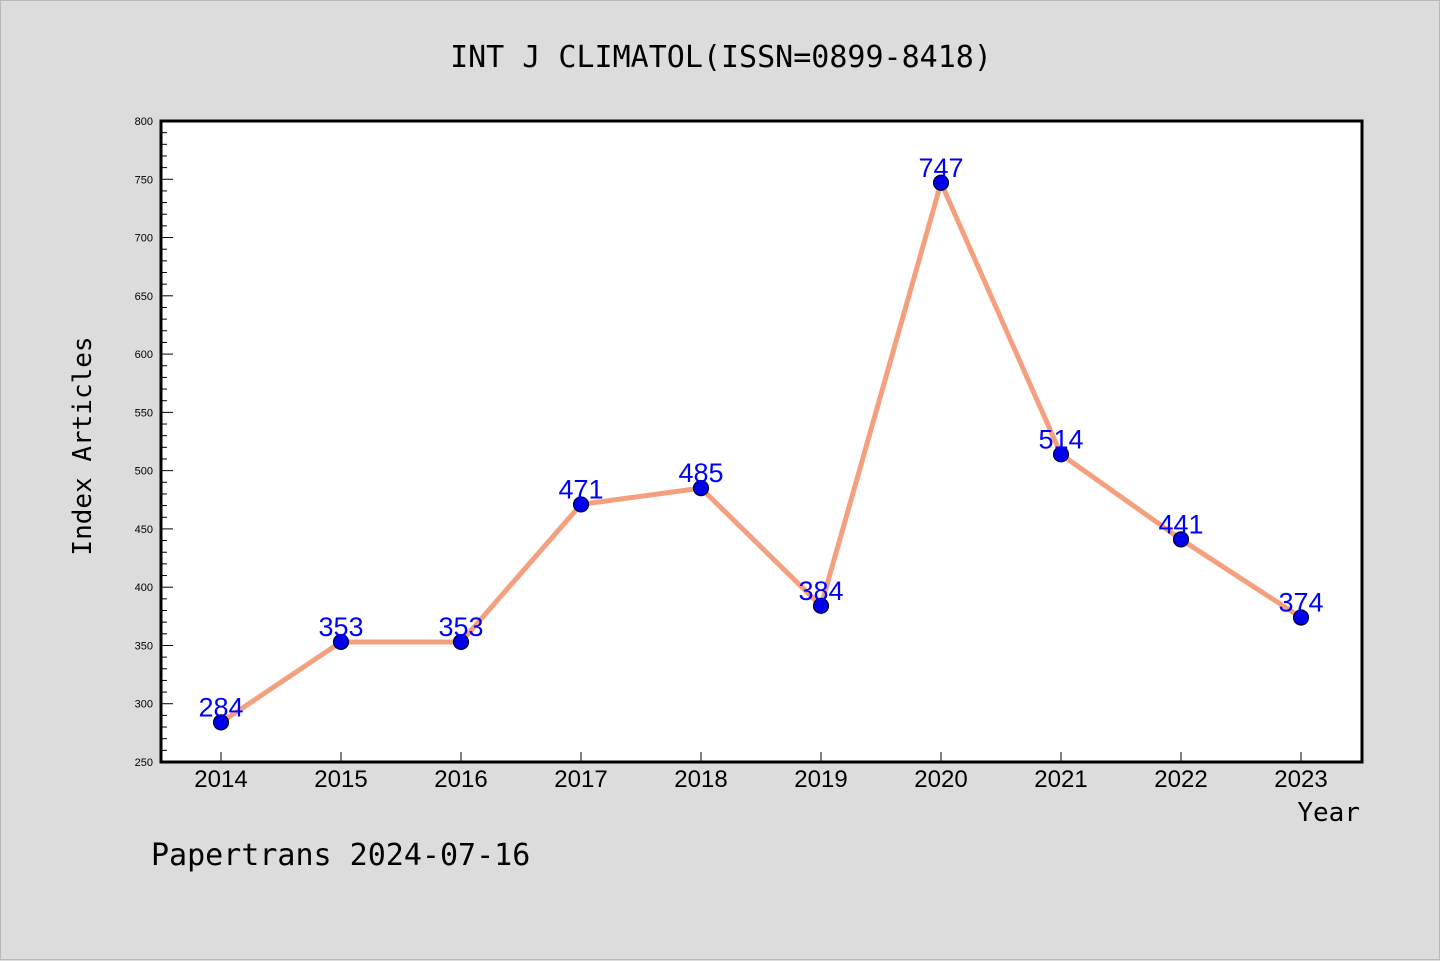  Describe the element at coordinates (1300, 779) in the screenshot. I see `x-tick-label: 2023` at that location.